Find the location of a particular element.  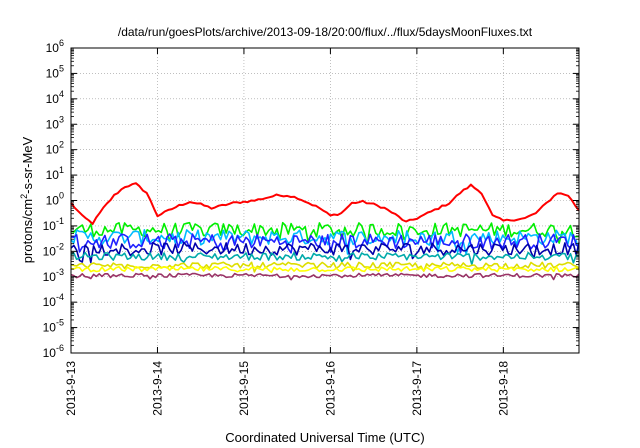

x-tick-label: 2013-9-15 is located at coordinates (244, 388).